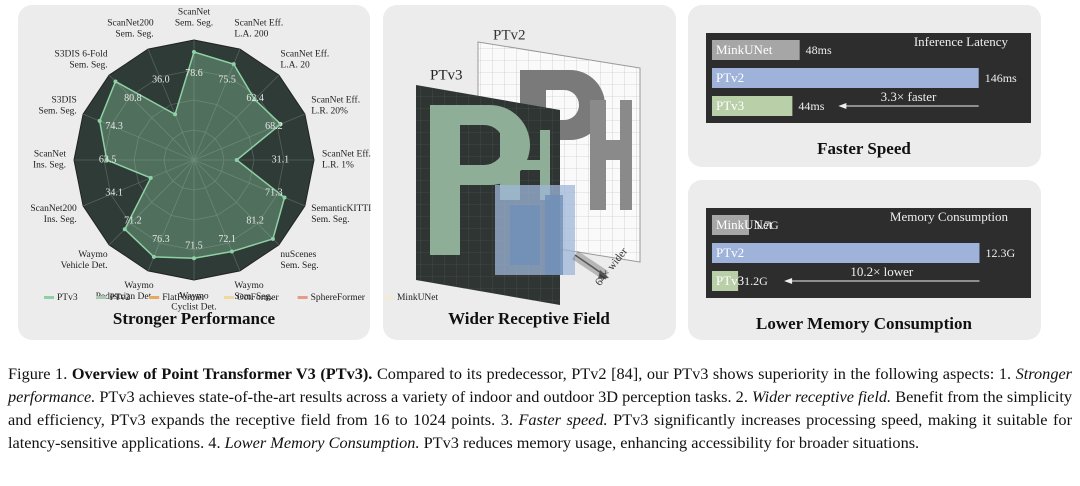 The image size is (1080, 486). What do you see at coordinates (767, 225) in the screenshot?
I see `value-label: 1.7G` at bounding box center [767, 225].